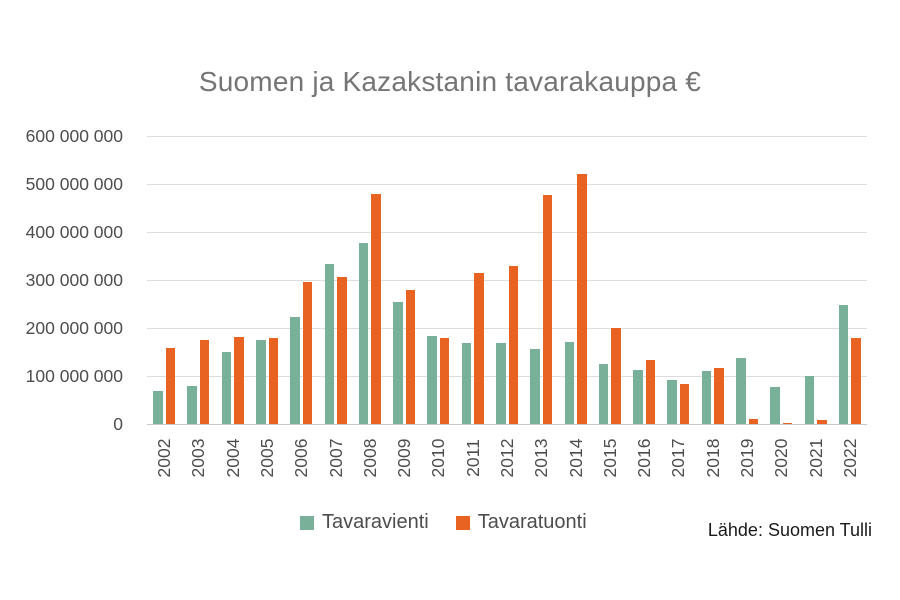 The image size is (900, 600). What do you see at coordinates (307, 522) in the screenshot?
I see `legend-swatch-vienti-icon` at bounding box center [307, 522].